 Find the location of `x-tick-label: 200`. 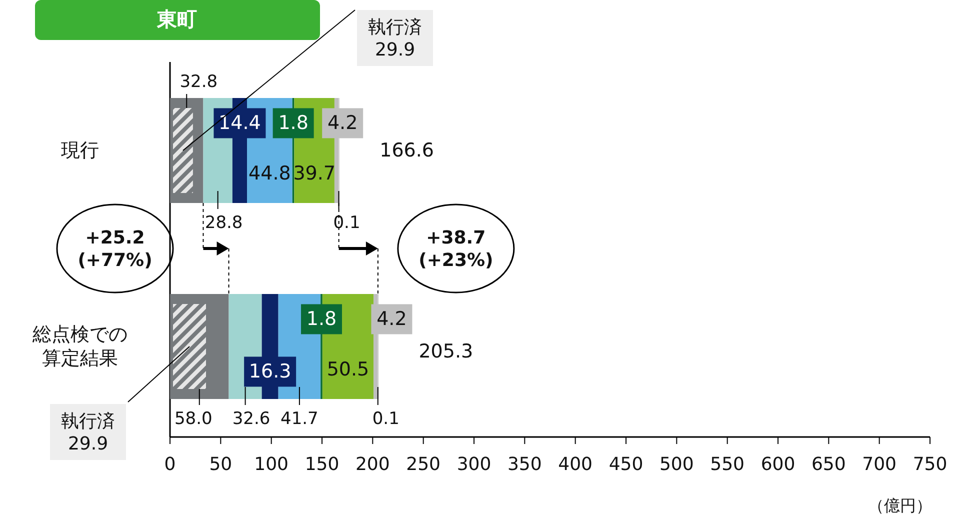

x-tick-label: 200 is located at coordinates (372, 464).